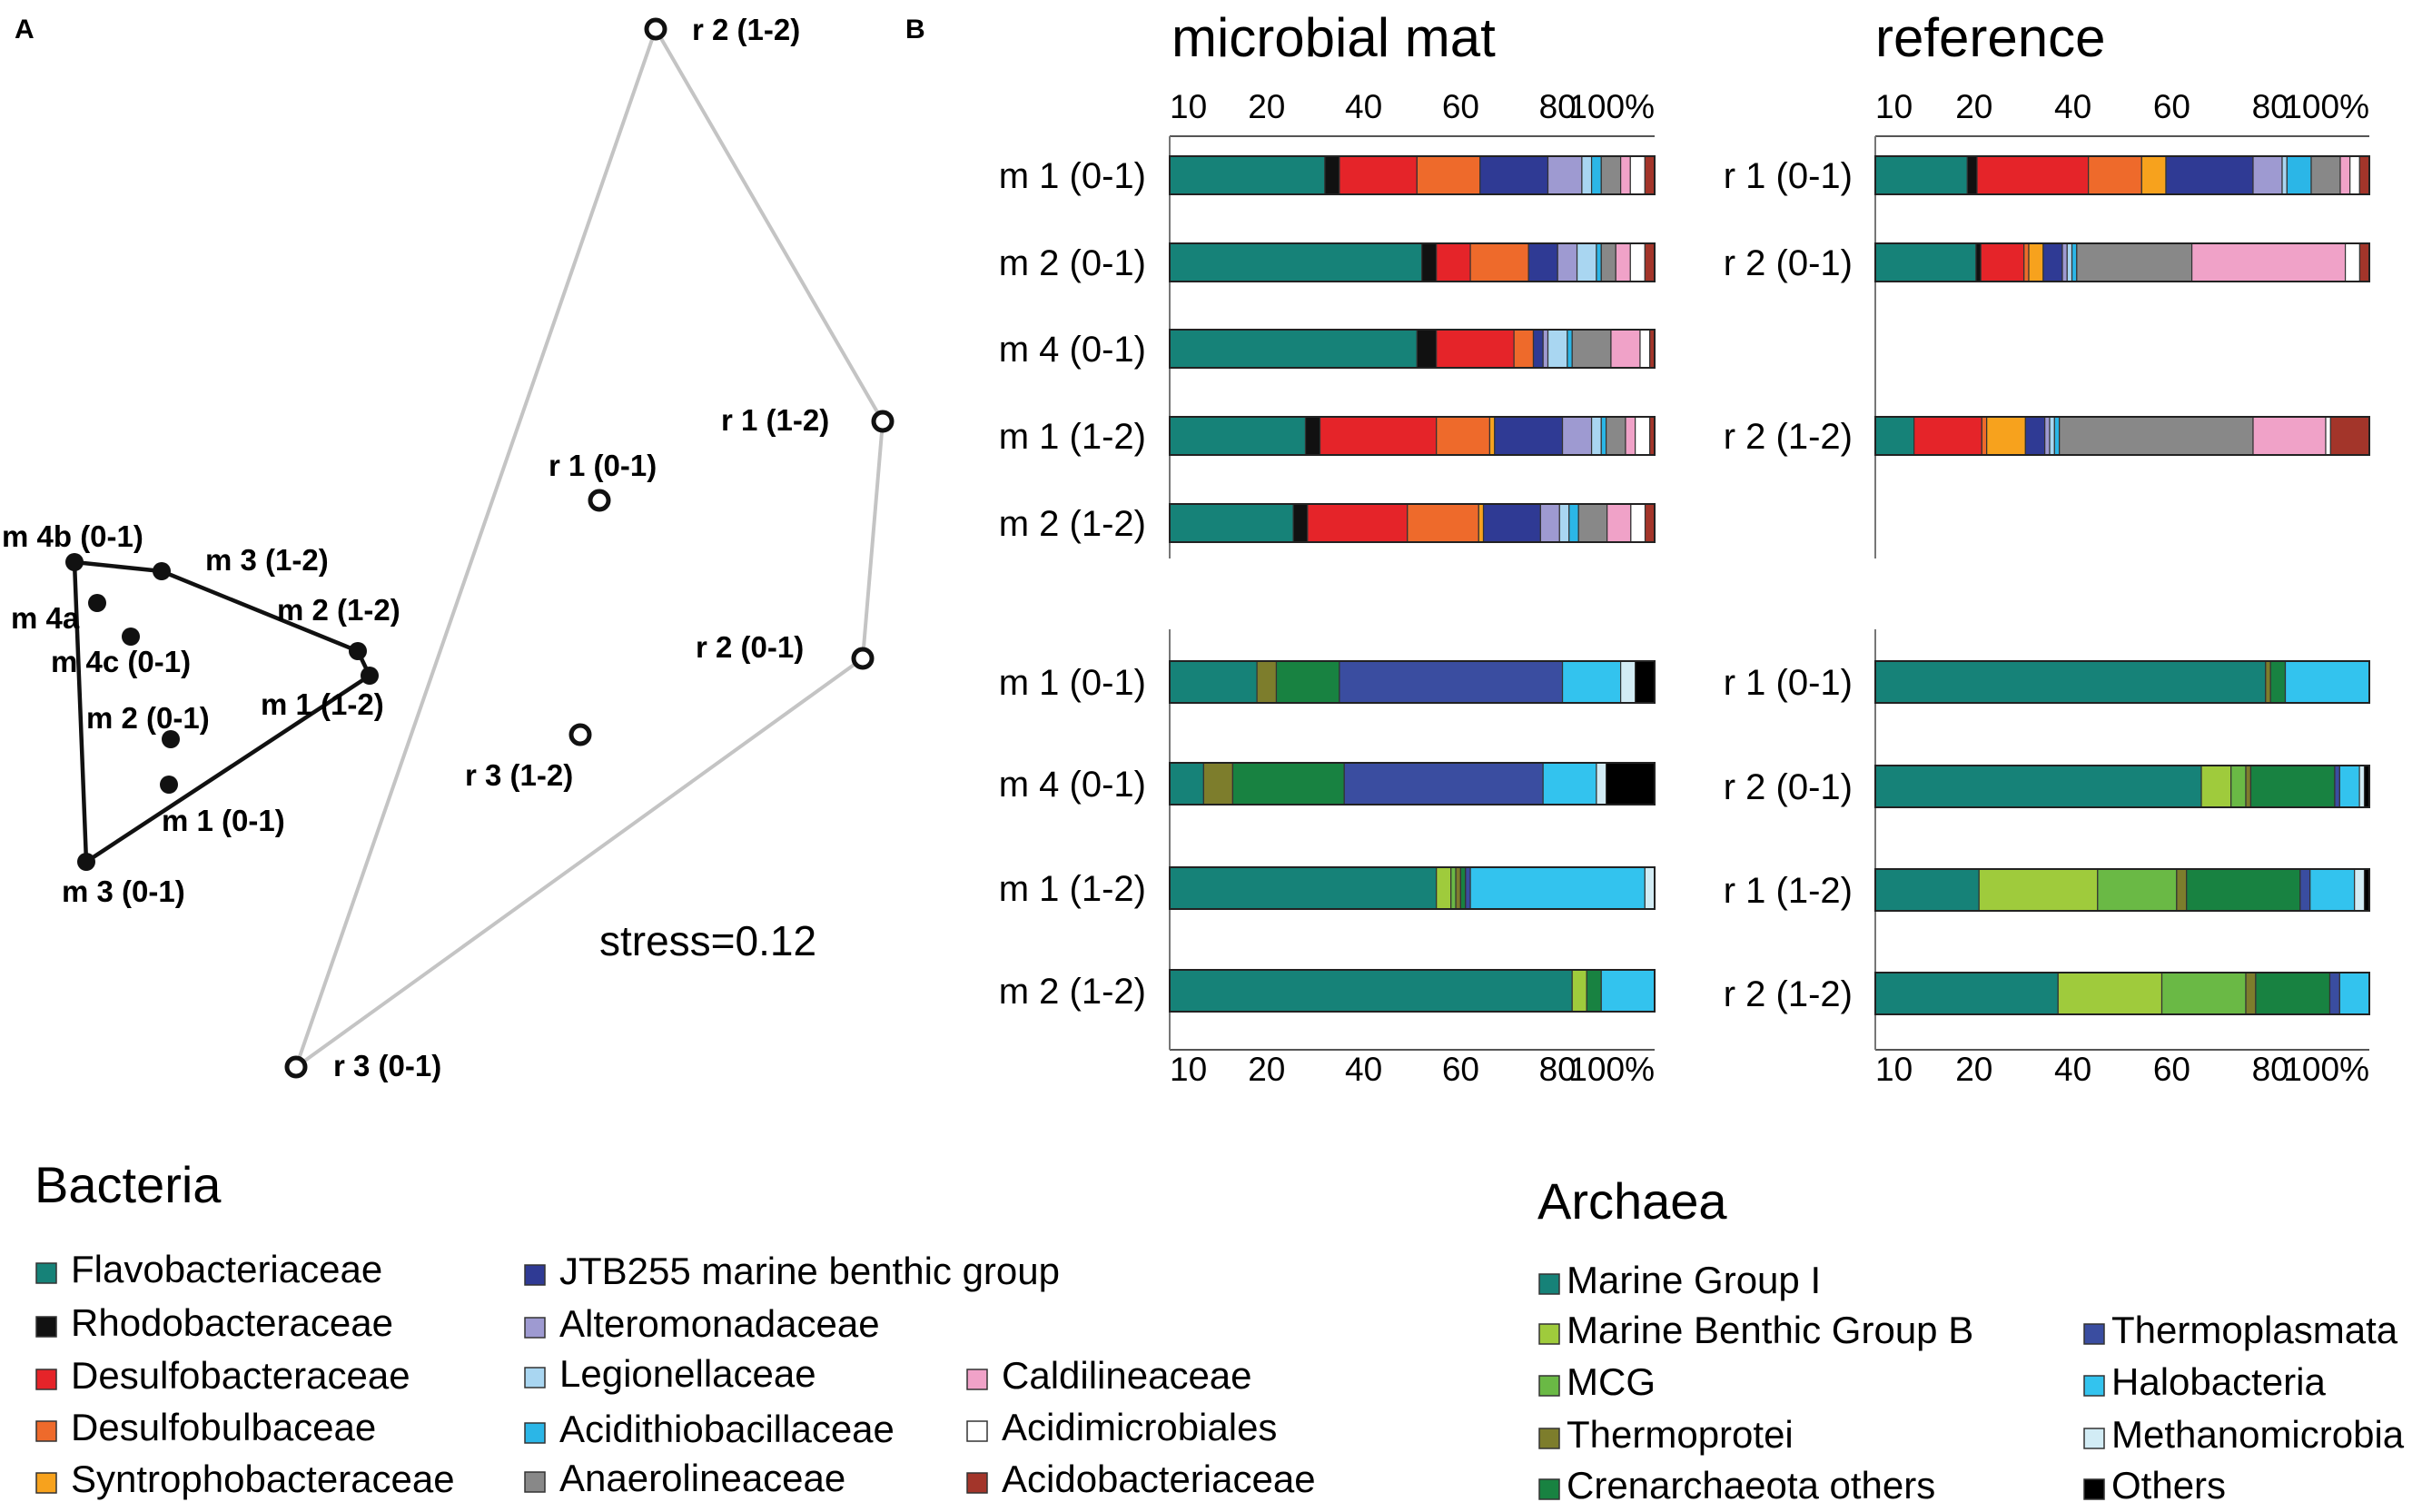  I want to click on panel-label-b: B, so click(915, 30).